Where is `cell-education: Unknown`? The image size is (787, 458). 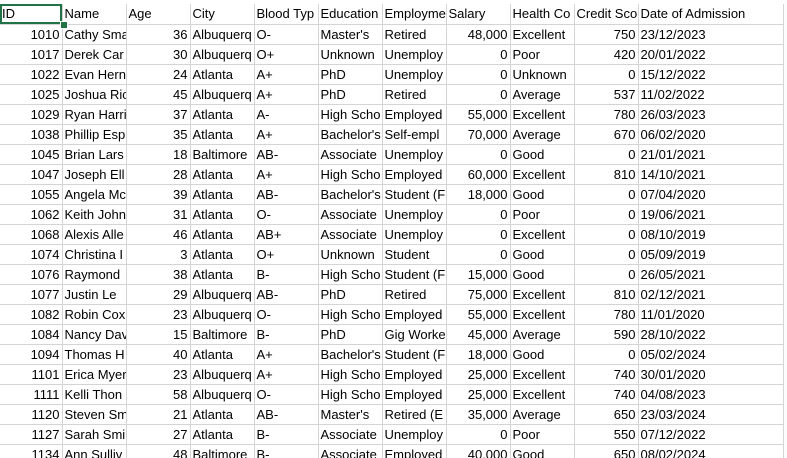
cell-education: Unknown is located at coordinates (350, 254).